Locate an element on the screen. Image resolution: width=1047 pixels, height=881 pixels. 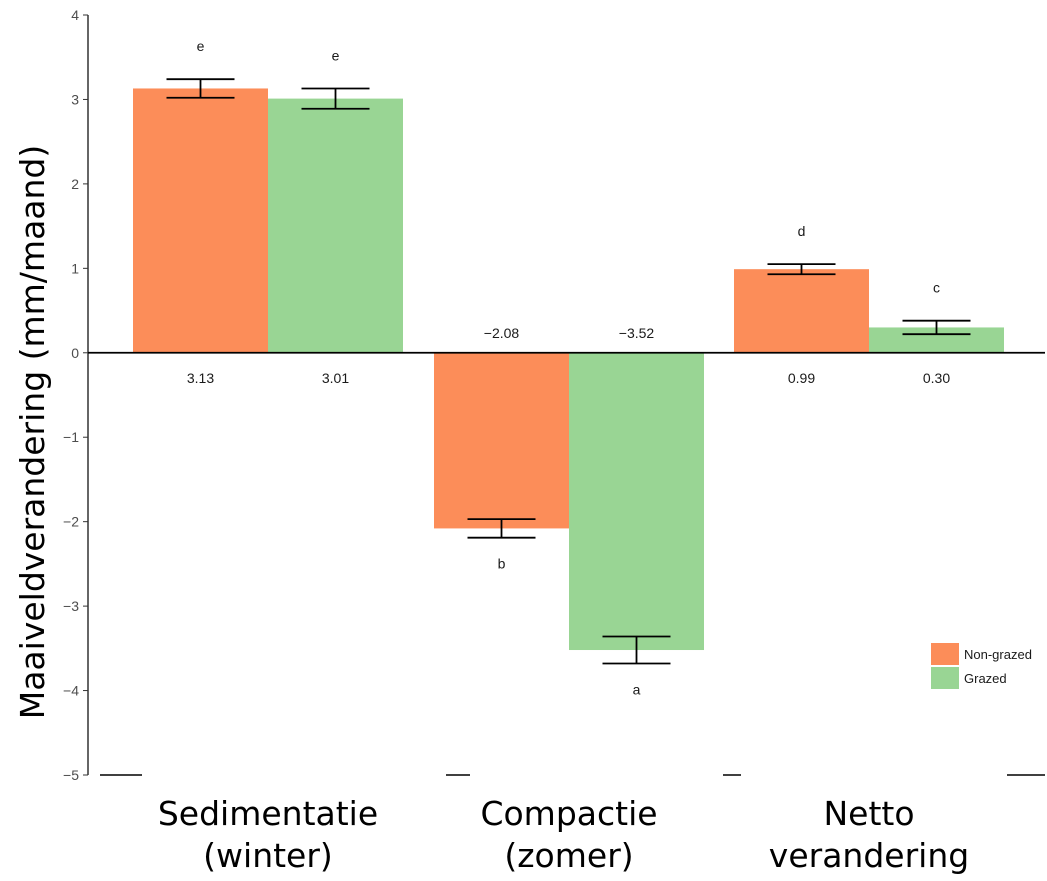
x-category-label-line: verandering is located at coordinates (869, 855).